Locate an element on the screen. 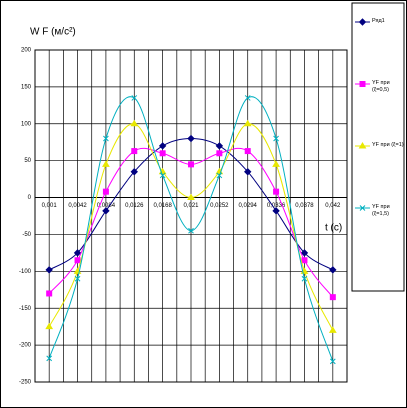 Image resolution: width=407 pixels, height=408 pixels. y-tick-label: 50 is located at coordinates (27, 161).